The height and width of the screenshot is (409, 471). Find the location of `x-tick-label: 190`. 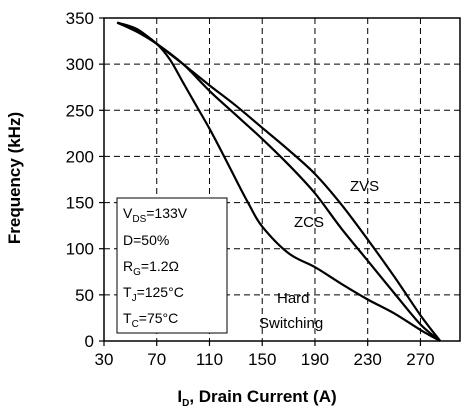

x-tick-label: 190 is located at coordinates (315, 359).